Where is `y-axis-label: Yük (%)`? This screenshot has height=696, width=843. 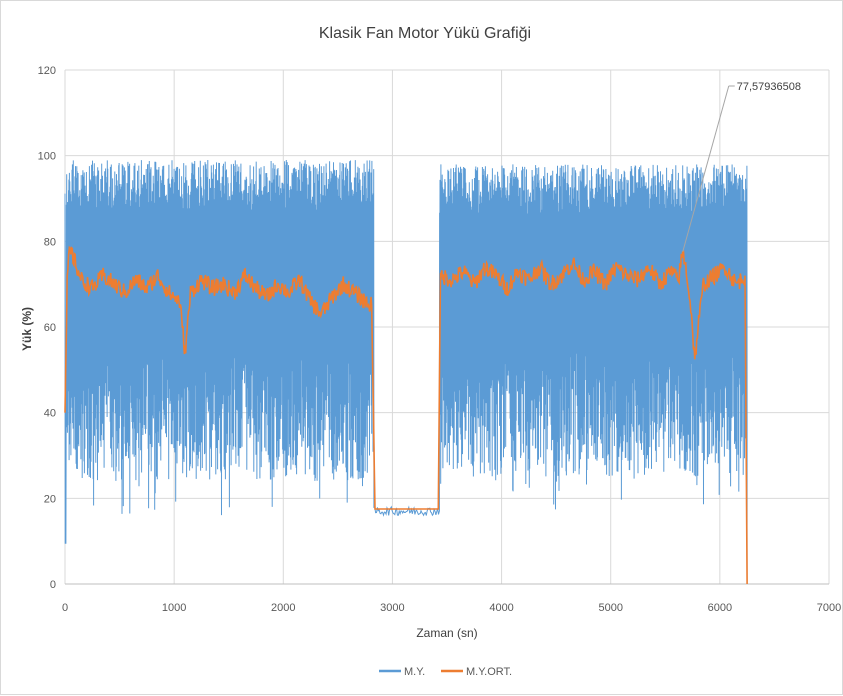
y-axis-label: Yük (%) is located at coordinates (27, 329).